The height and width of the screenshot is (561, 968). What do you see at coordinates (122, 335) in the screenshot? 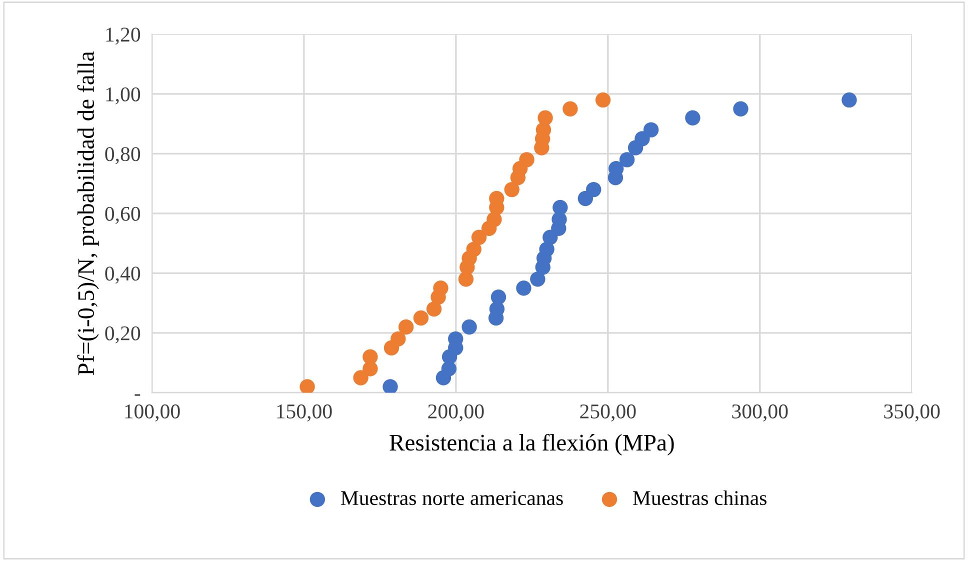
I see `y-tick-label: 0,20` at bounding box center [122, 335].